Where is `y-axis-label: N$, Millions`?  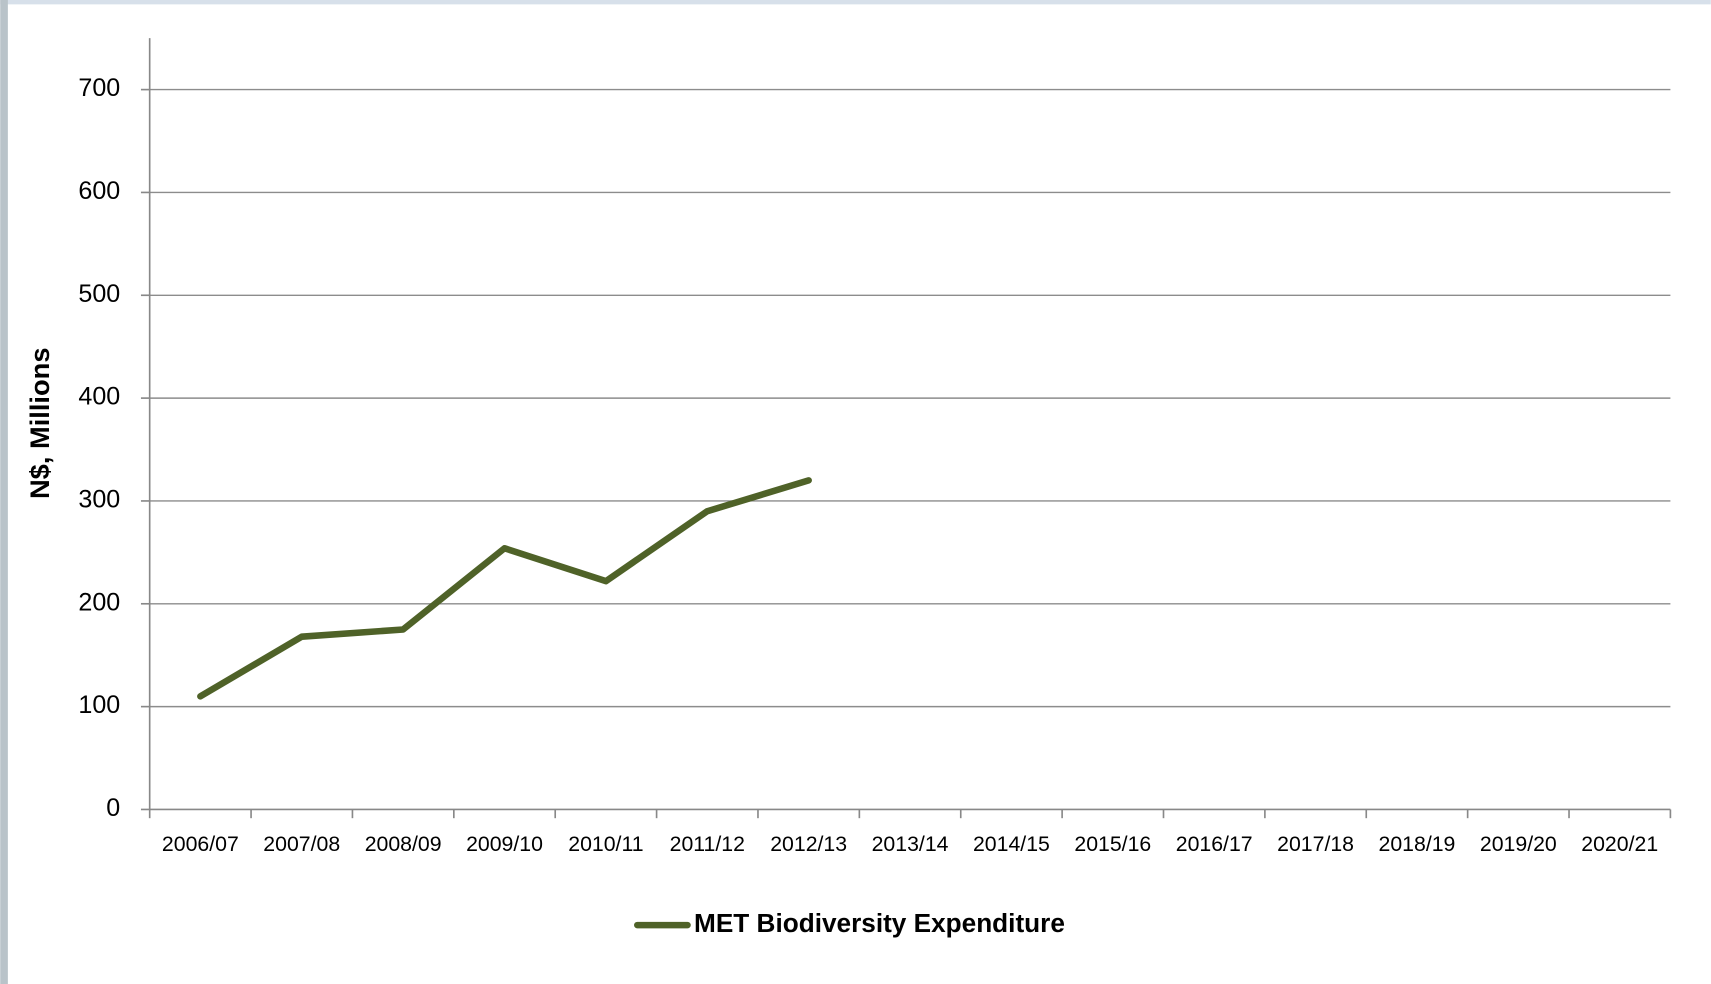 y-axis-label: N$, Millions is located at coordinates (39, 424).